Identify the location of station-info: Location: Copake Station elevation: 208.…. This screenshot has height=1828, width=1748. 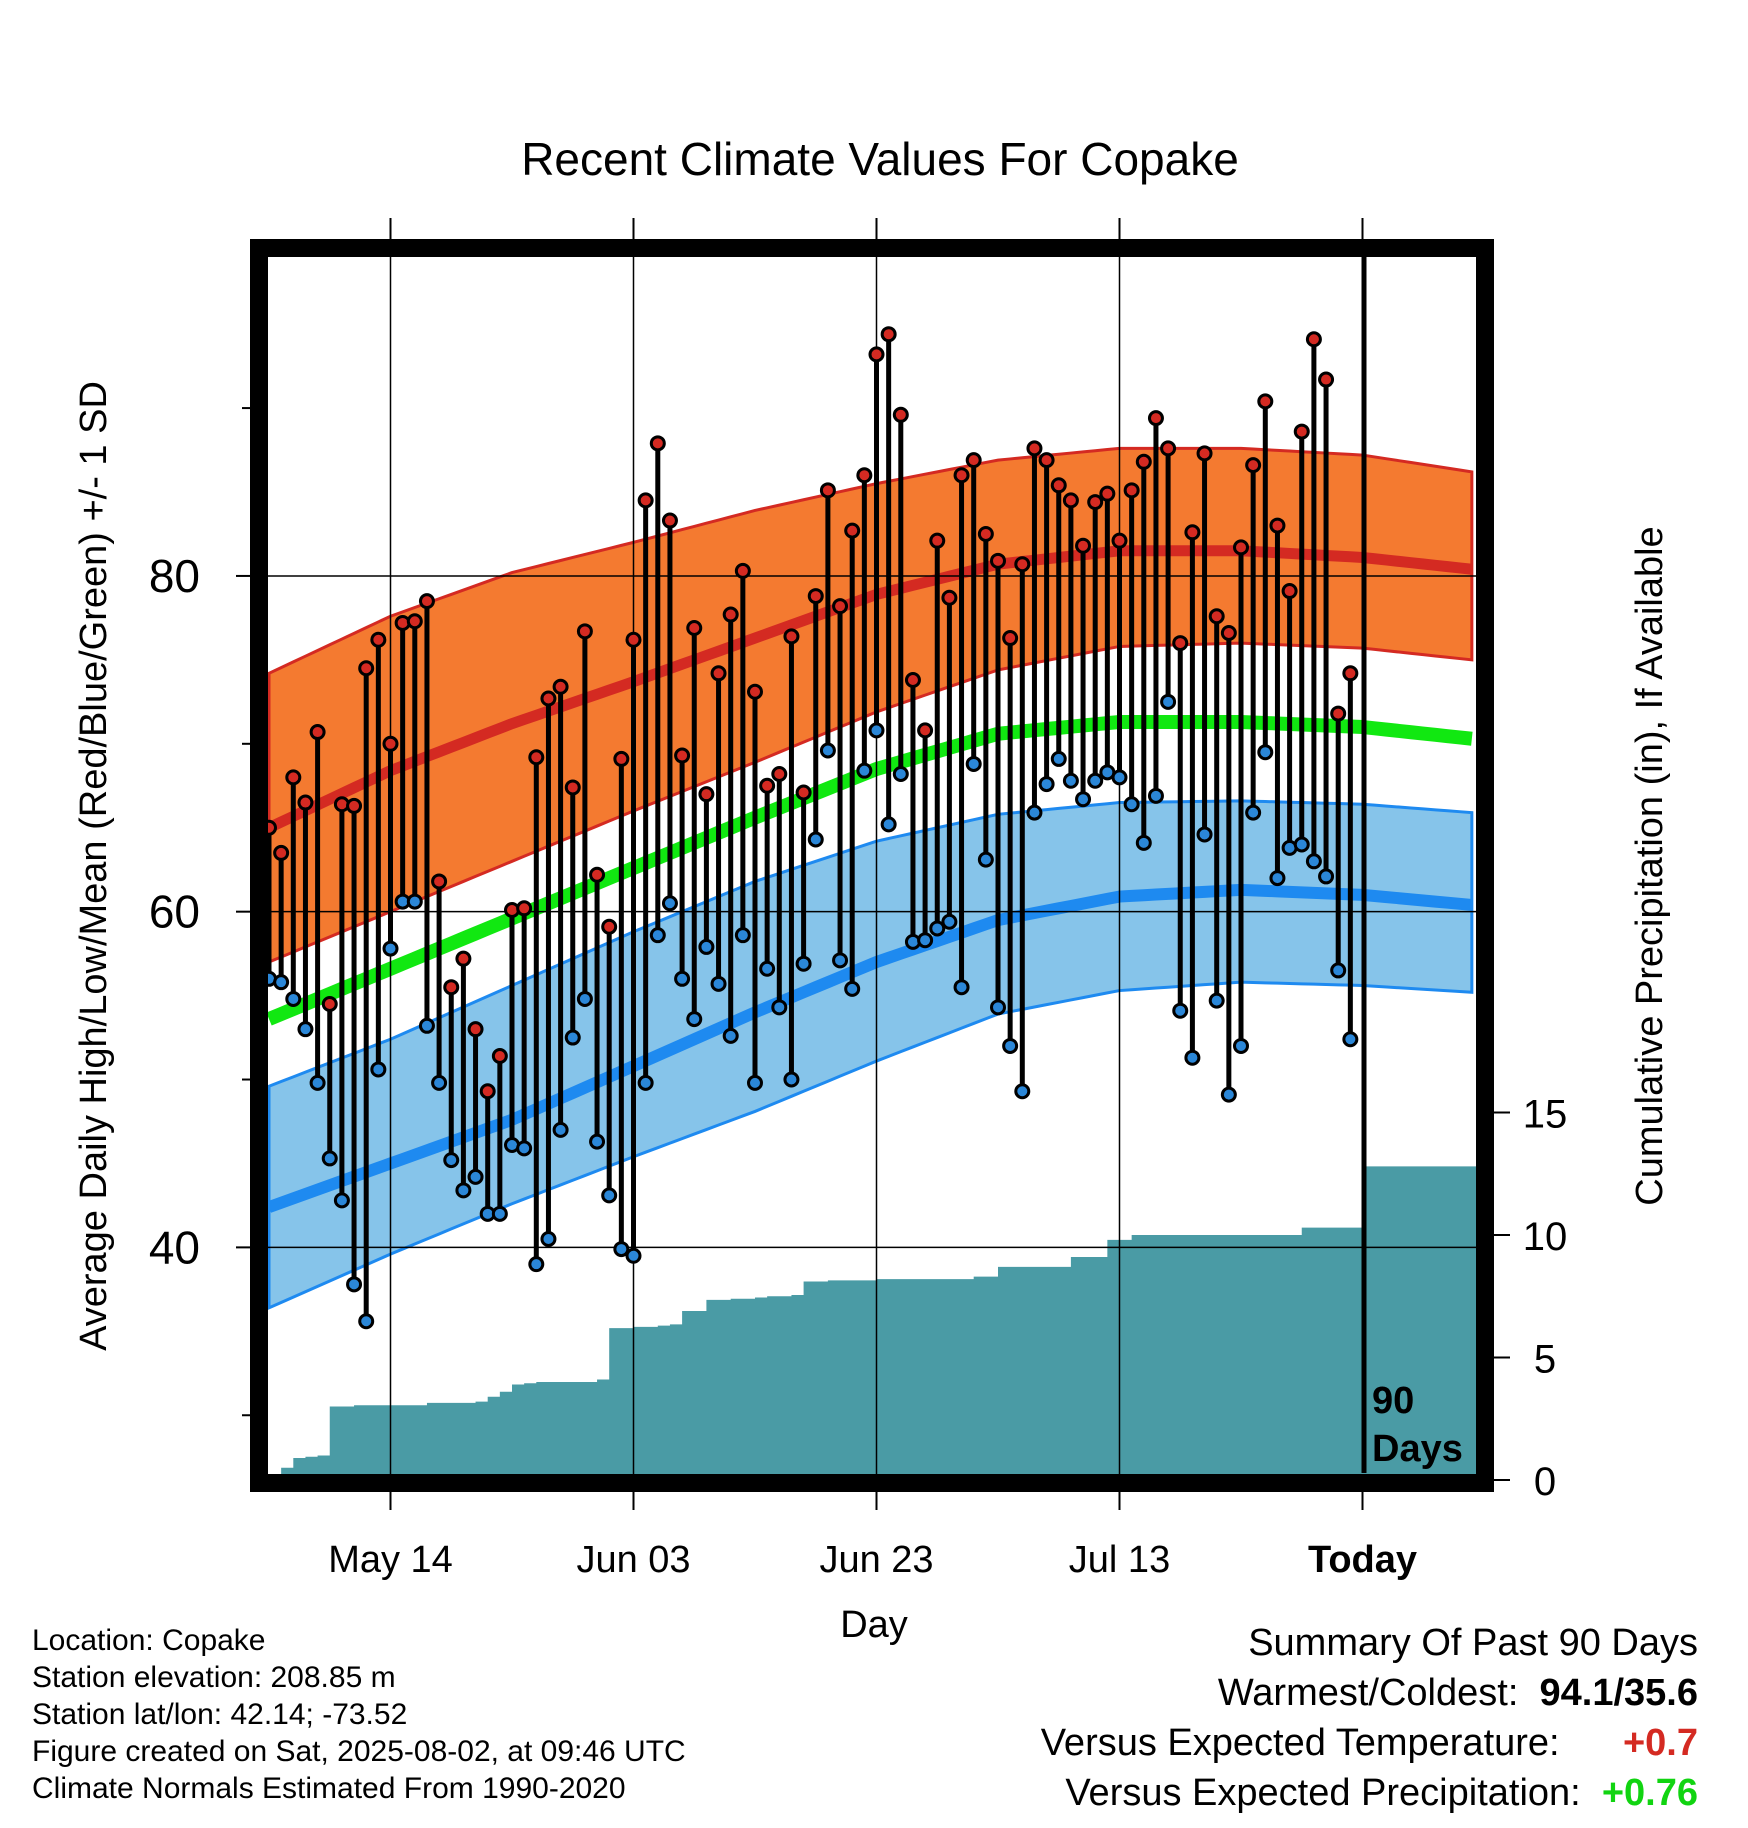
(359, 1714).